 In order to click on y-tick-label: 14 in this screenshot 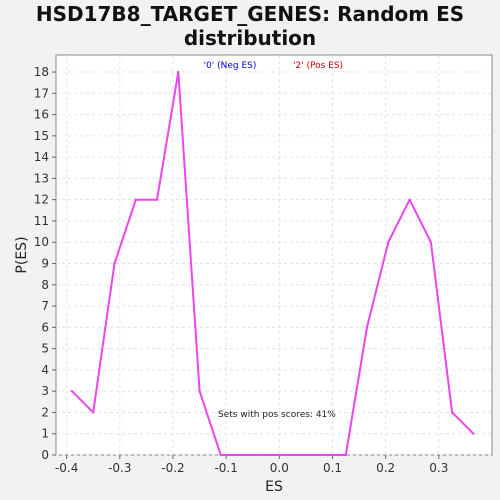, I will do `click(41, 157)`.